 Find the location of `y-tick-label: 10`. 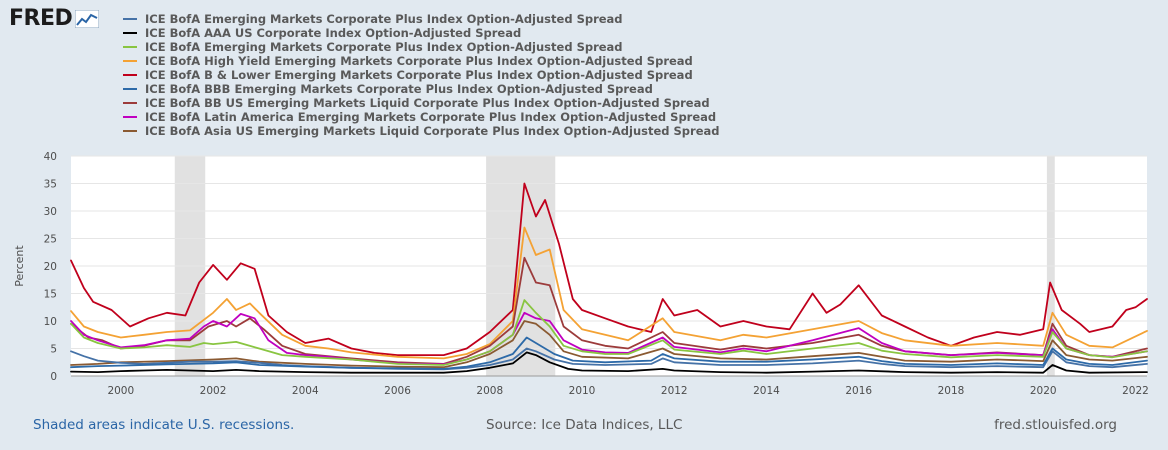

y-tick-label: 10 is located at coordinates (50, 322).